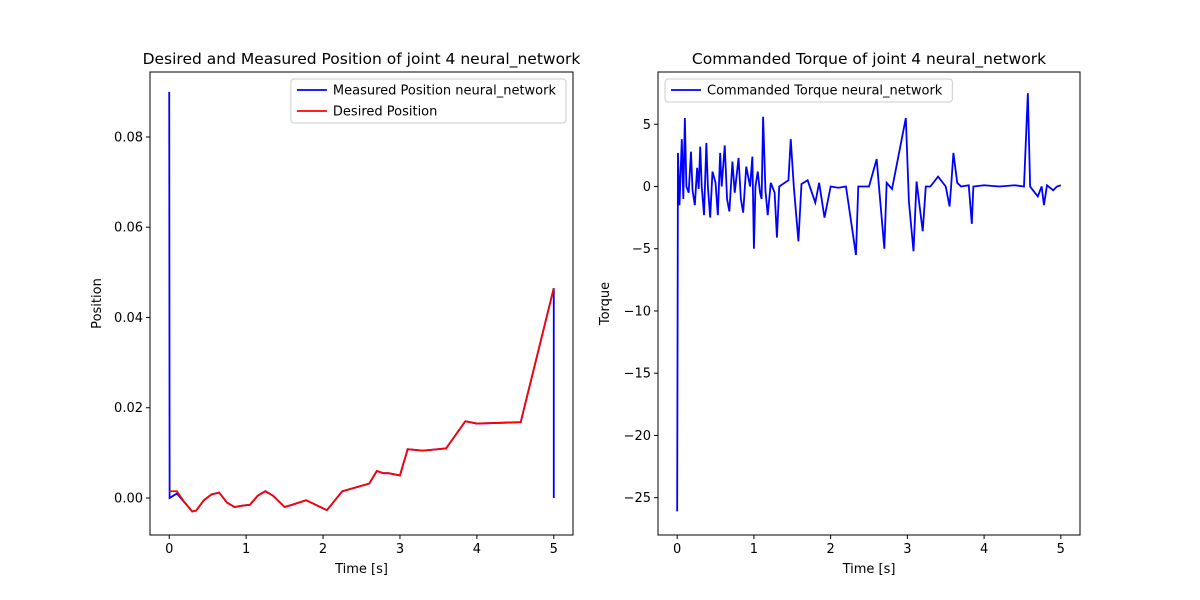 This screenshot has width=1200, height=600. I want to click on y-tick-label: −20, so click(637, 436).